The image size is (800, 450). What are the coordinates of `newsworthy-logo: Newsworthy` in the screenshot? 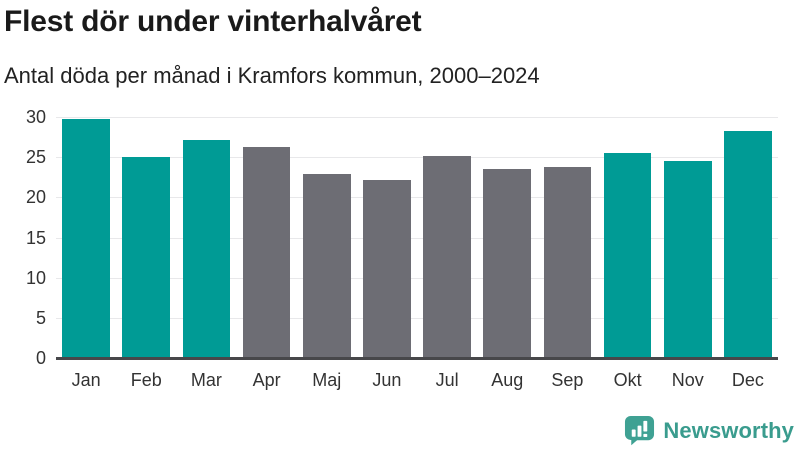 It's located at (709, 430).